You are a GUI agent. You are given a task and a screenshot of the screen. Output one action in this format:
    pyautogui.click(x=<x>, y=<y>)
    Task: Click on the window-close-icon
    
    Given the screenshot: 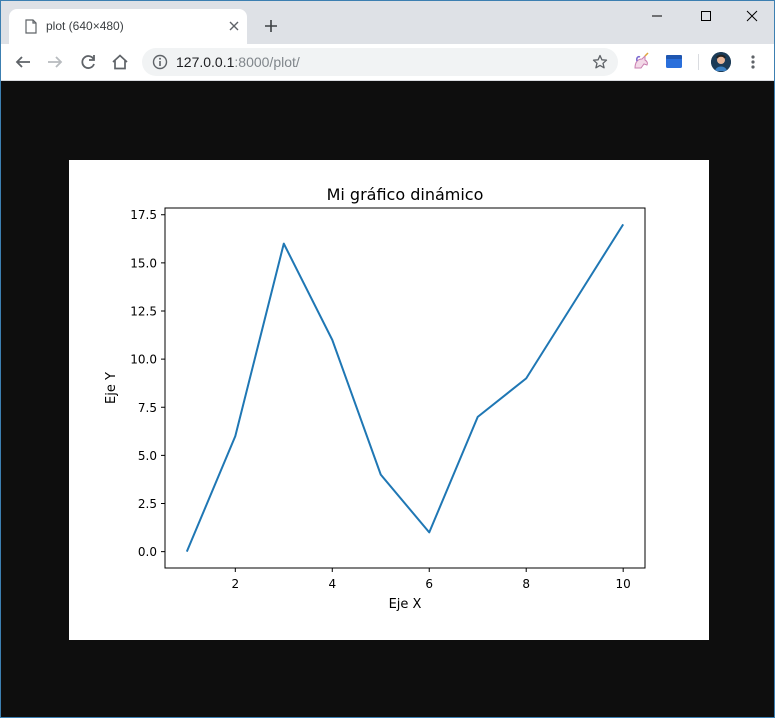 What is the action you would take?
    pyautogui.click(x=752, y=16)
    